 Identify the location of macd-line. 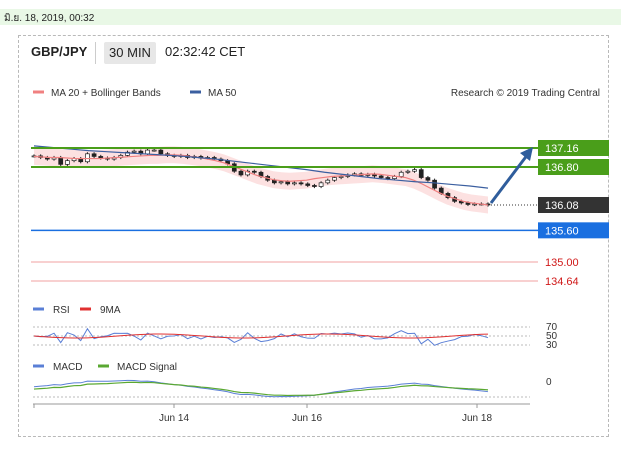
(261, 388).